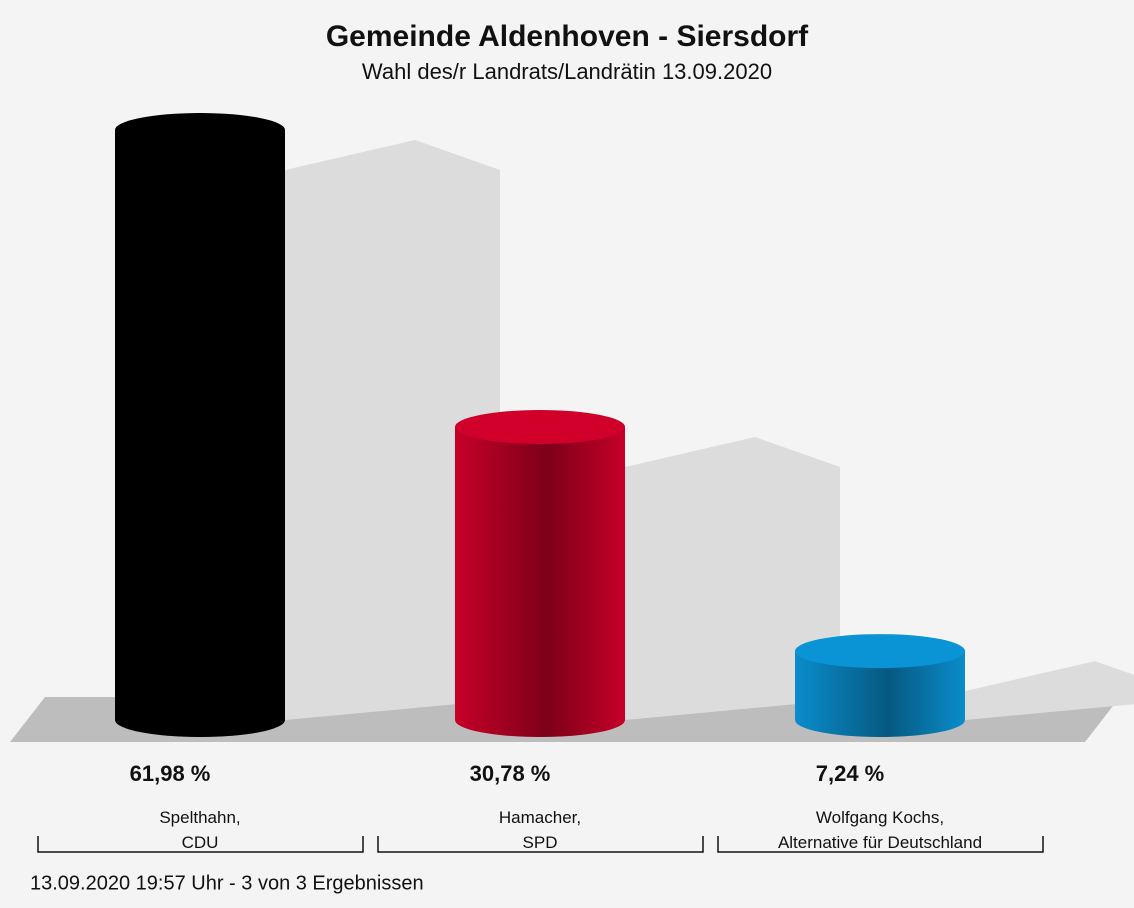  I want to click on category-label: Spelthahn, CDU, so click(200, 830).